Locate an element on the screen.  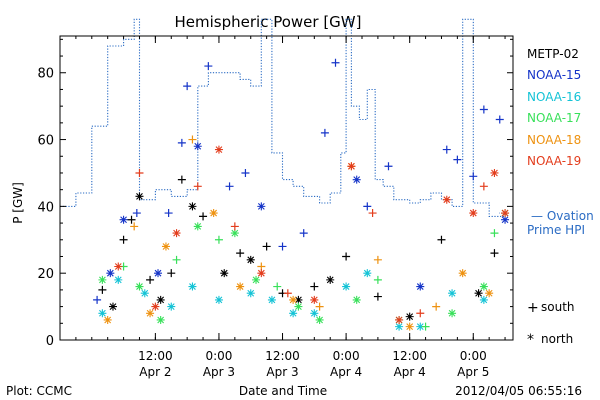
x-tick-sublabel: Apr 2 is located at coordinates (155, 372).